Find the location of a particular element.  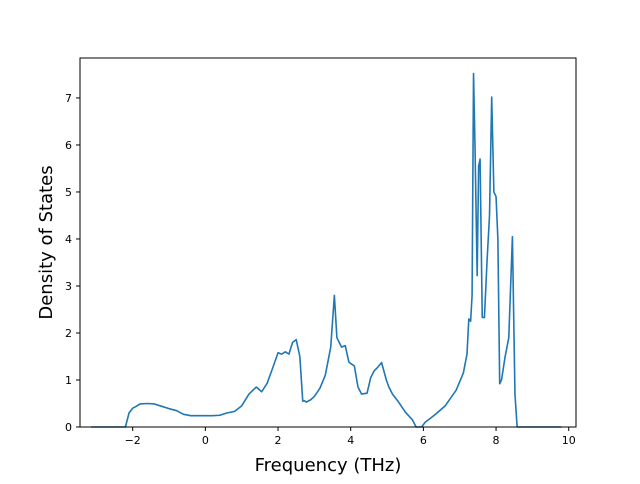

y-tick-label: 7 is located at coordinates (68, 98).